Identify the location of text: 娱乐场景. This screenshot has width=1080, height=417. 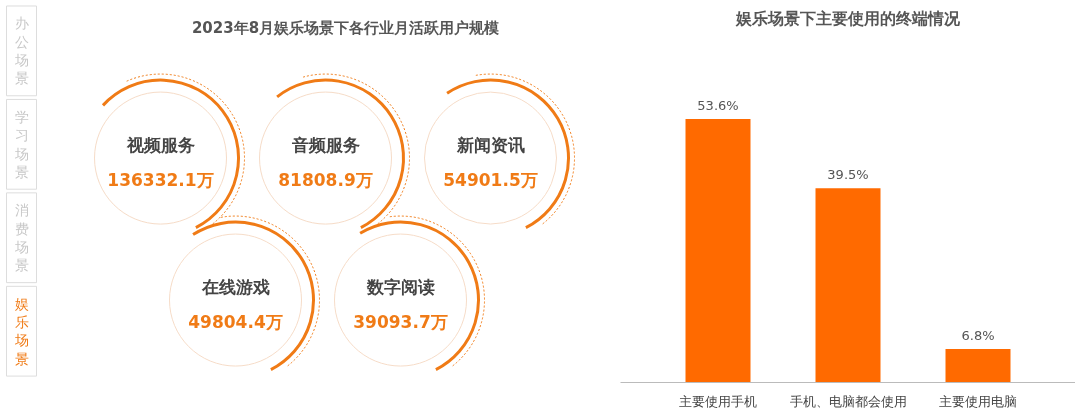
(21, 331).